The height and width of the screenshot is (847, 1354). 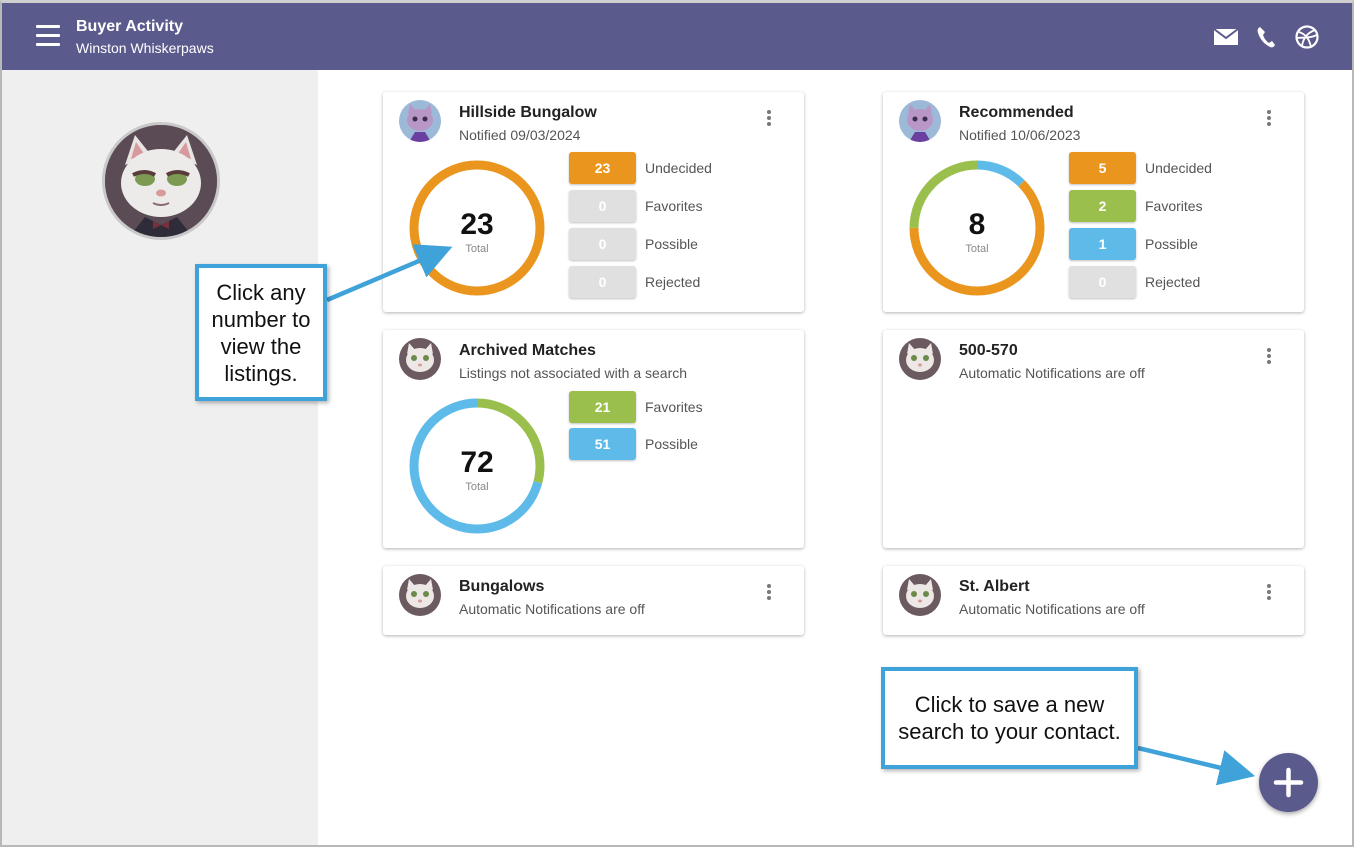 I want to click on add-search-button, so click(x=1288, y=782).